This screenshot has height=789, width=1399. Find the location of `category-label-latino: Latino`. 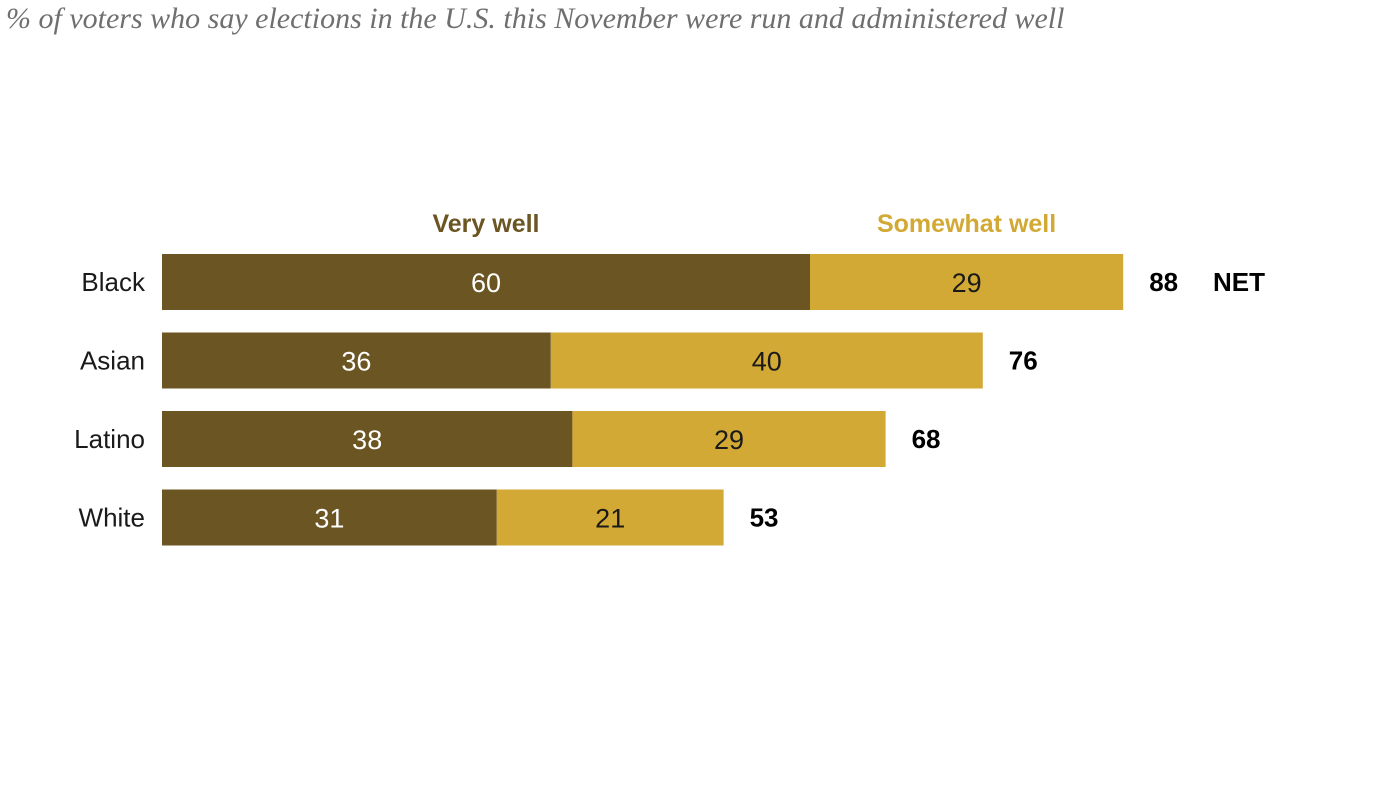

category-label-latino: Latino is located at coordinates (109, 439).